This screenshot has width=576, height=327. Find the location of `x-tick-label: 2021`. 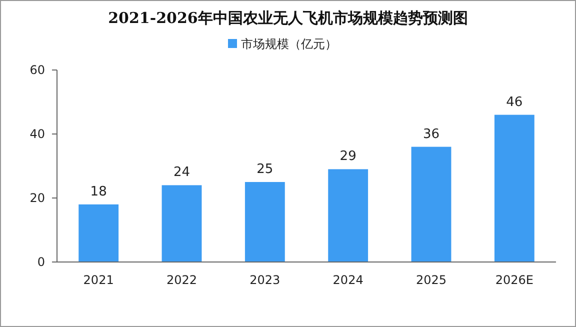

x-tick-label: 2021 is located at coordinates (98, 280).